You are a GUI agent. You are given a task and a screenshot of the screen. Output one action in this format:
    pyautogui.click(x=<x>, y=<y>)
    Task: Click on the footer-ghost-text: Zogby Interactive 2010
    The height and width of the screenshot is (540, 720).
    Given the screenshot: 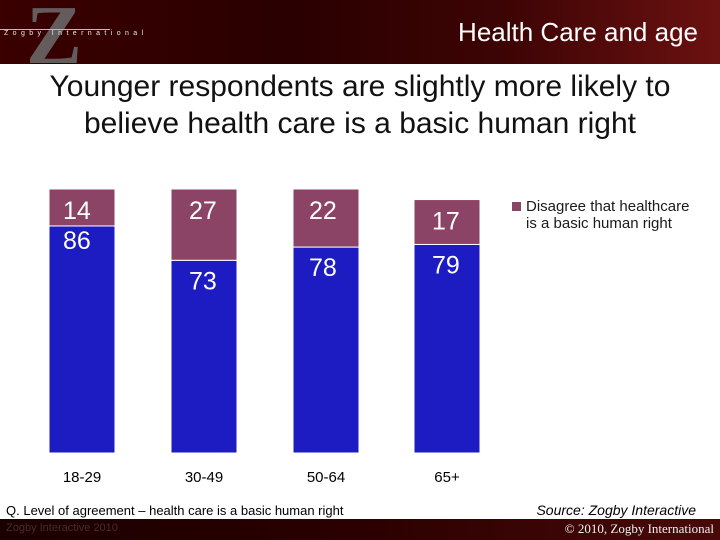 What is the action you would take?
    pyautogui.click(x=62, y=528)
    